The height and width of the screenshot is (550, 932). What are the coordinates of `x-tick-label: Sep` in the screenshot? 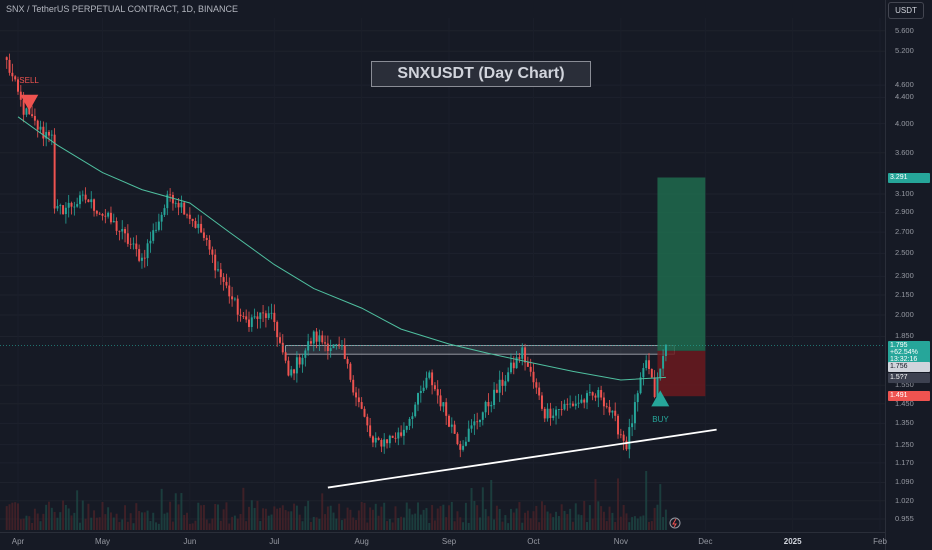 It's located at (449, 541).